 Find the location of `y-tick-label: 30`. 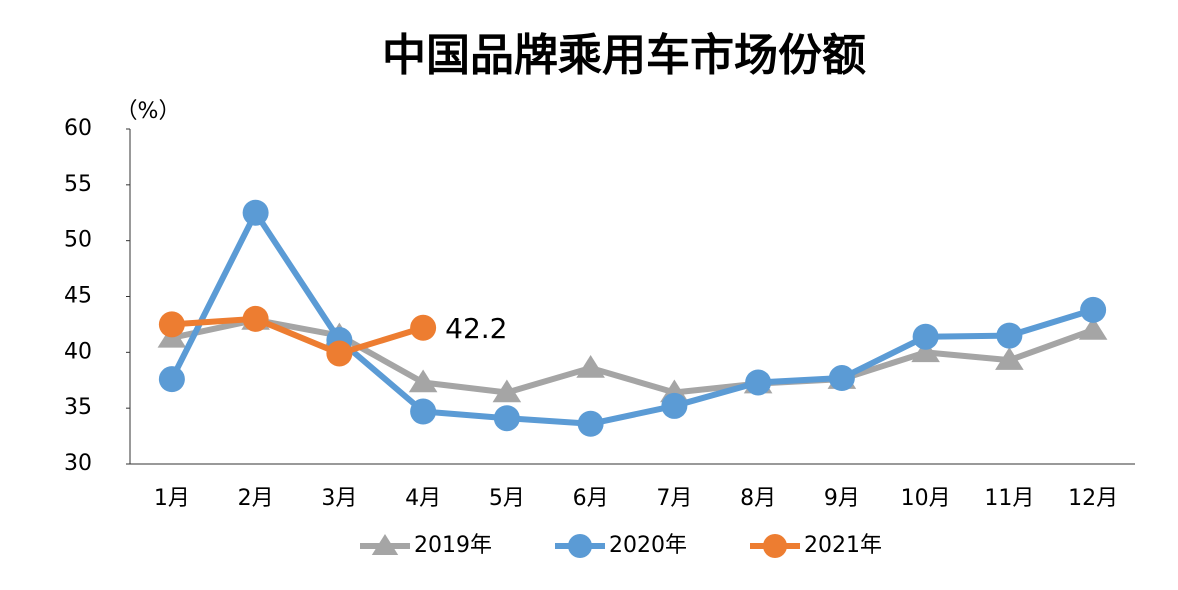

y-tick-label: 30 is located at coordinates (78, 463).